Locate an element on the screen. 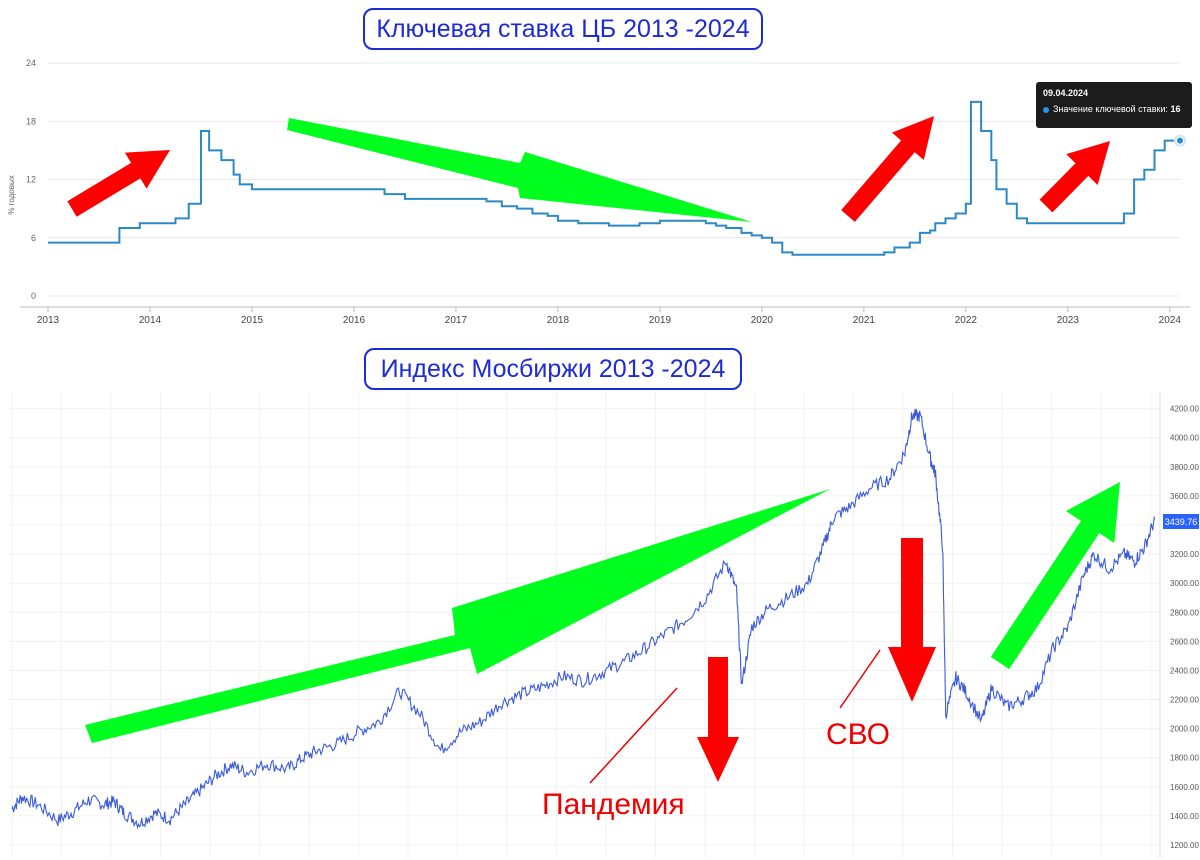  rate-x-tick-label: 2021 is located at coordinates (864, 320).